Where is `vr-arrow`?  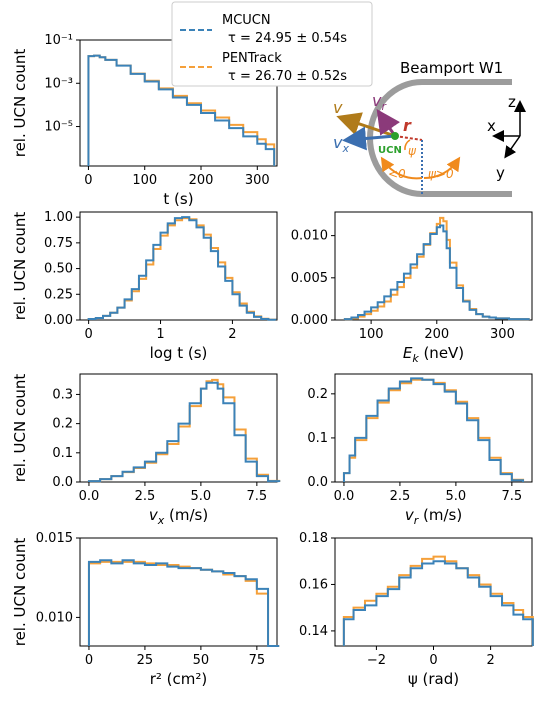
vr-arrow is located at coordinates (388, 123).